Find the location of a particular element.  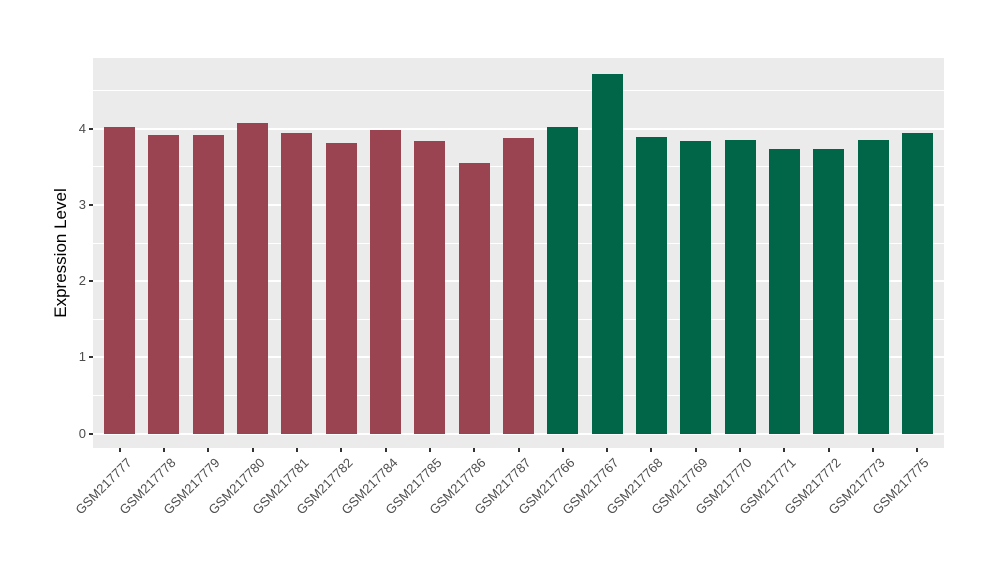

minor-gridline is located at coordinates (518, 91).